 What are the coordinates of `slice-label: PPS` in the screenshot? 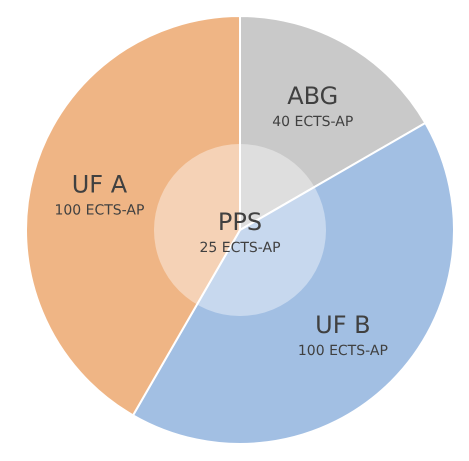 It's located at (240, 222).